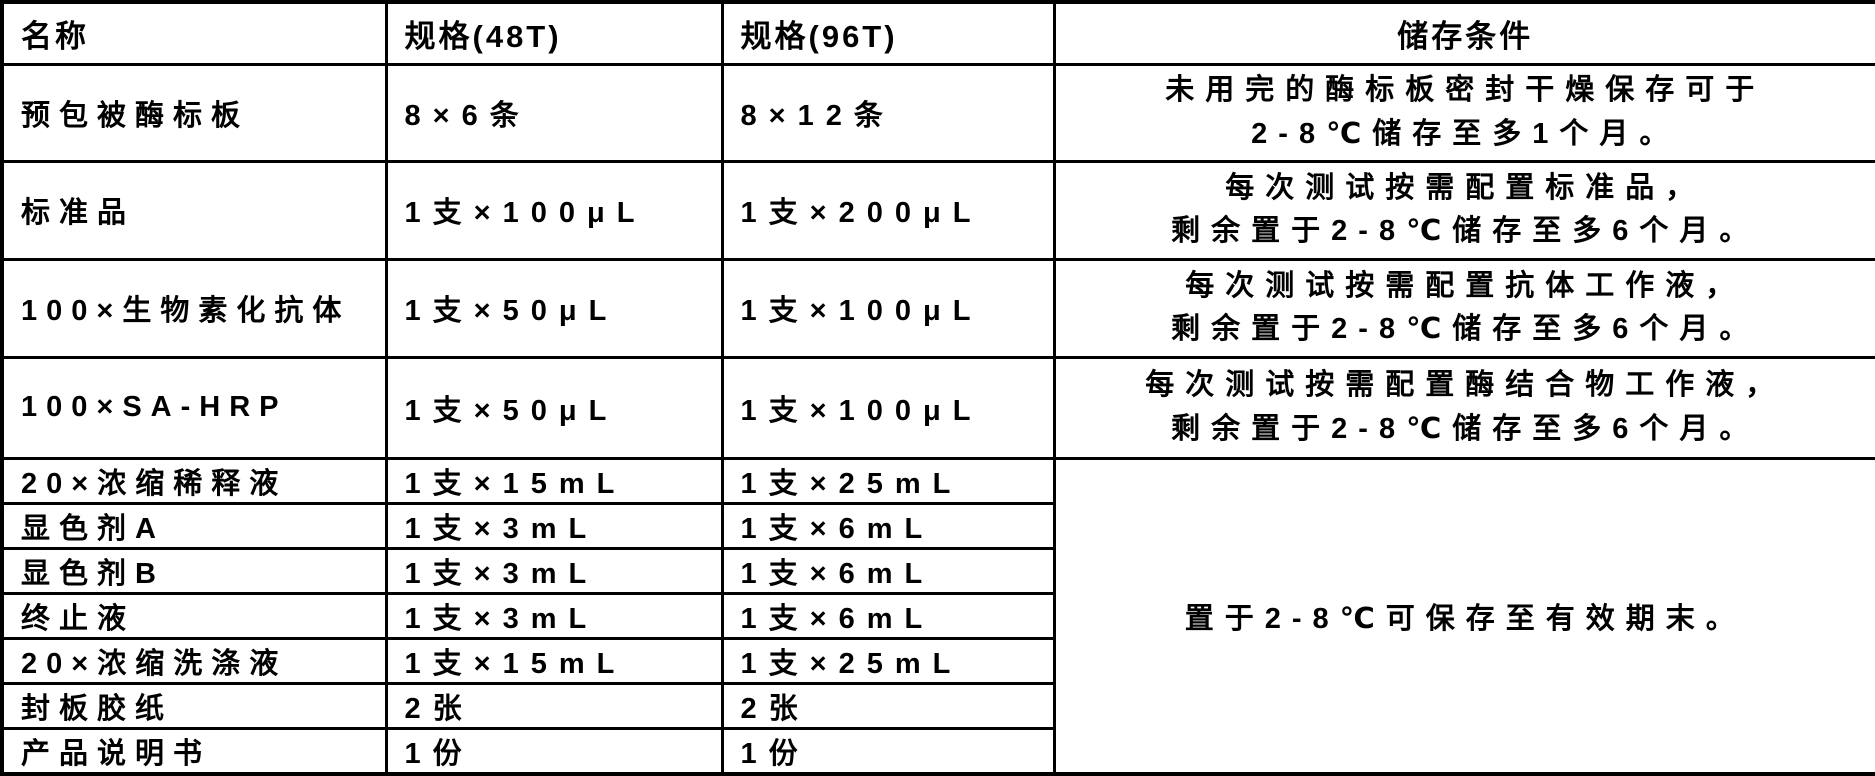  What do you see at coordinates (1463, 33) in the screenshot?
I see `column-header-storage: 储存条件` at bounding box center [1463, 33].